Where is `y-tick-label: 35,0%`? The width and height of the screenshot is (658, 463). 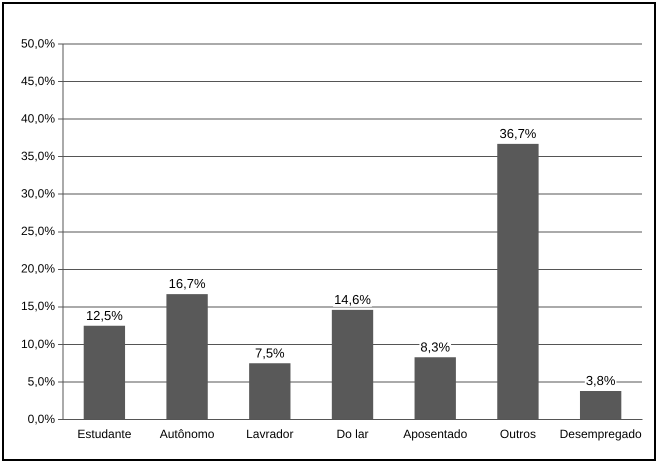
y-tick-label: 35,0% is located at coordinates (38, 155).